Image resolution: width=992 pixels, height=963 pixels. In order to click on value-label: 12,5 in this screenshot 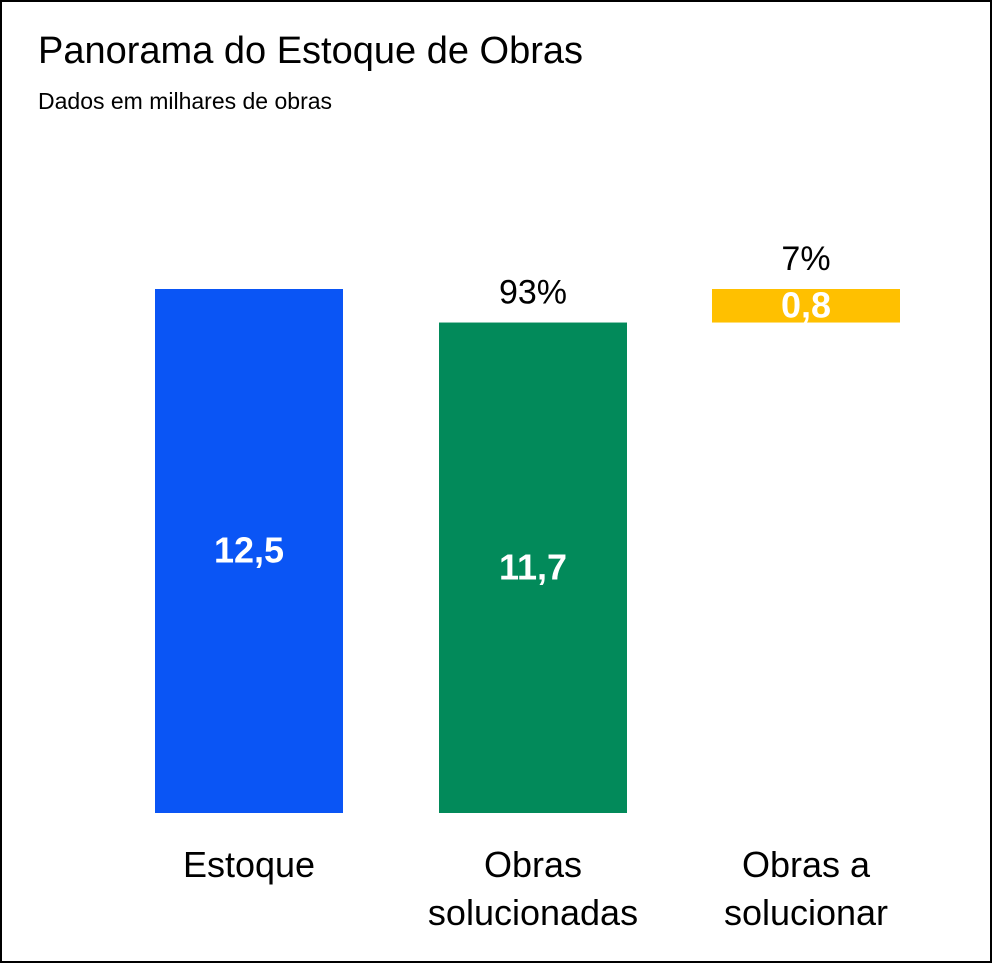, I will do `click(249, 550)`.